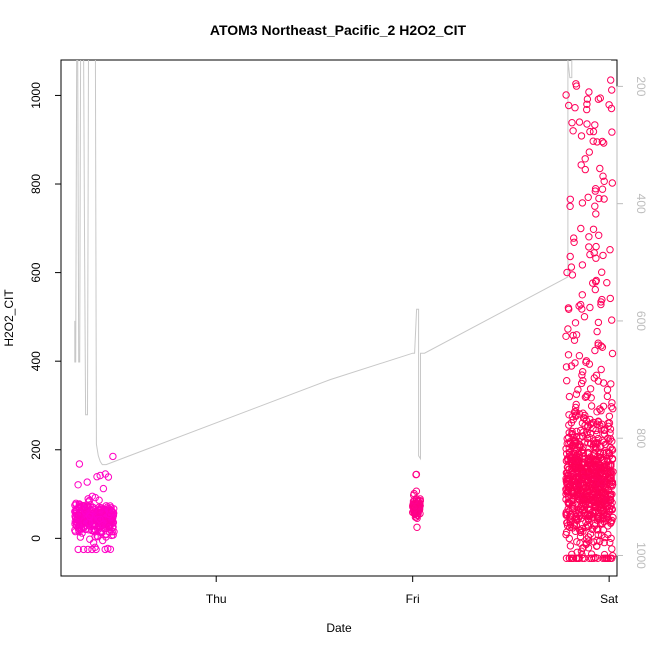 The image size is (650, 650). I want to click on y-tick-label: 0, so click(36, 538).